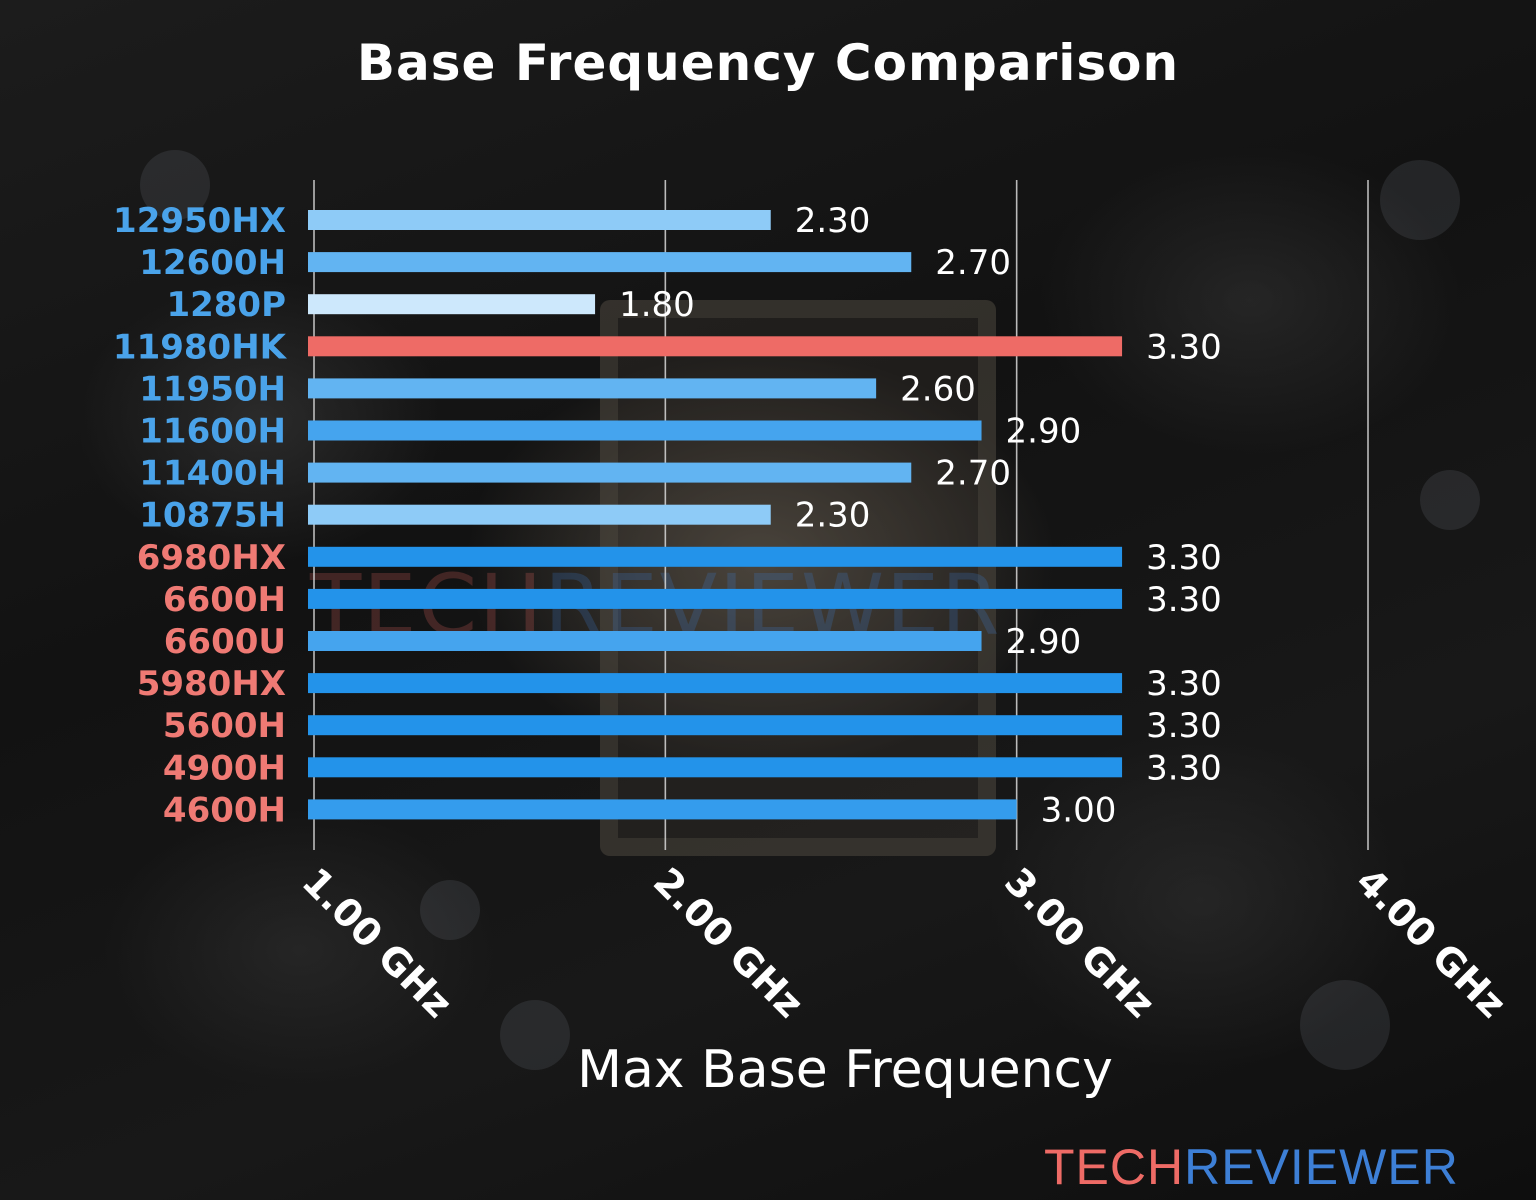 The image size is (1536, 1200). I want to click on value-label: 1.80, so click(657, 305).